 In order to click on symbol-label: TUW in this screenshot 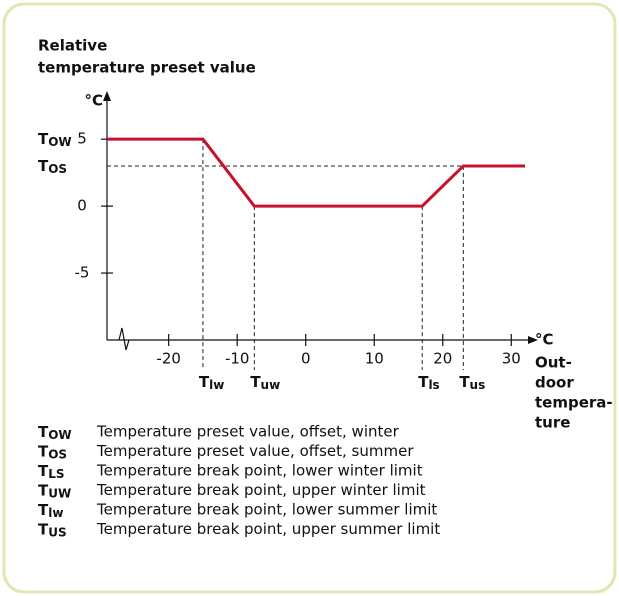, I will do `click(54, 490)`.